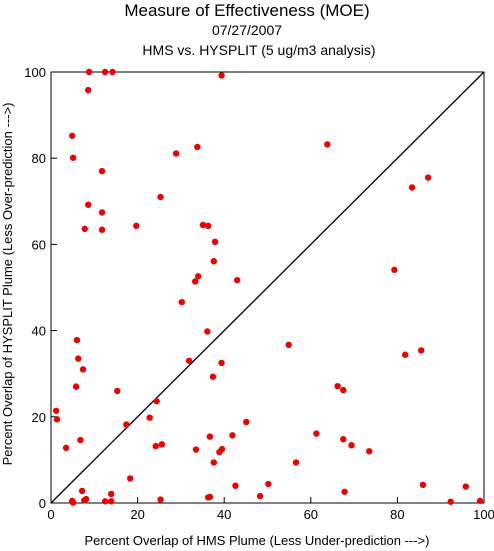 Image resolution: width=494 pixels, height=551 pixels. I want to click on y-tick-label: 20, so click(39, 417).